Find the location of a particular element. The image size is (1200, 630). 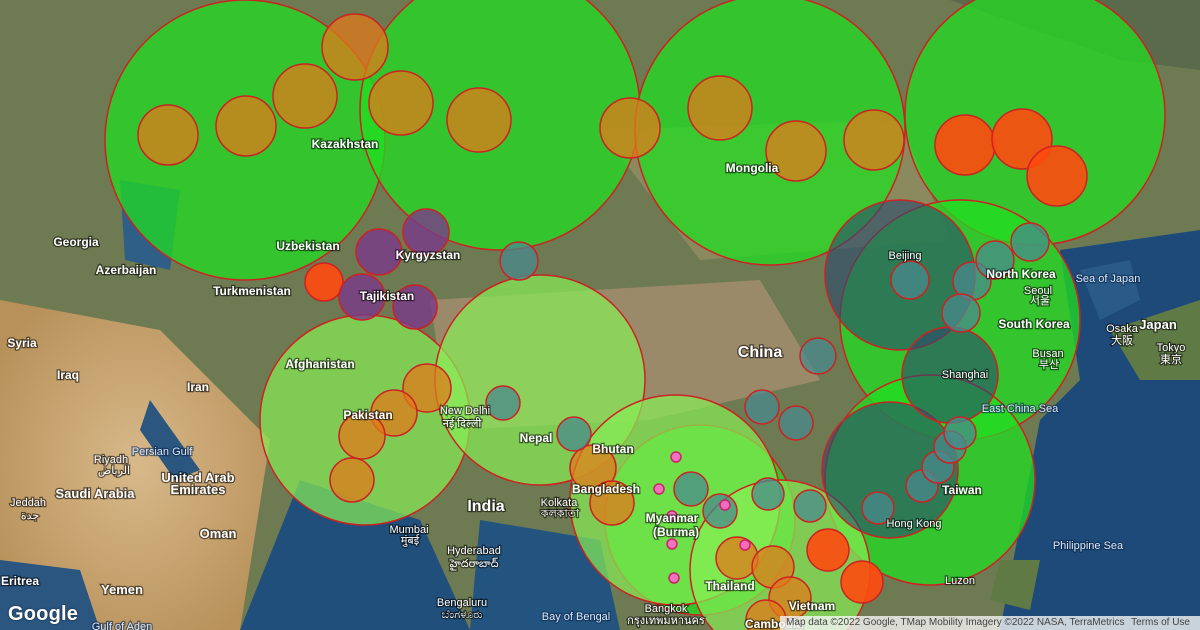

country-label: Uzbekistan is located at coordinates (307, 246).